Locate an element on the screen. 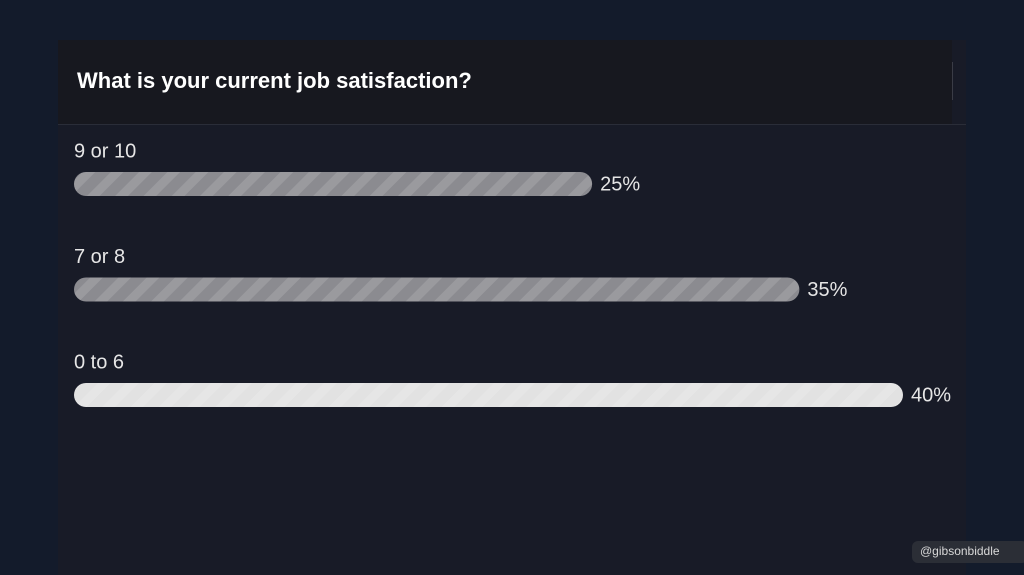 The image size is (1024, 575). watermark-badge is located at coordinates (968, 552).